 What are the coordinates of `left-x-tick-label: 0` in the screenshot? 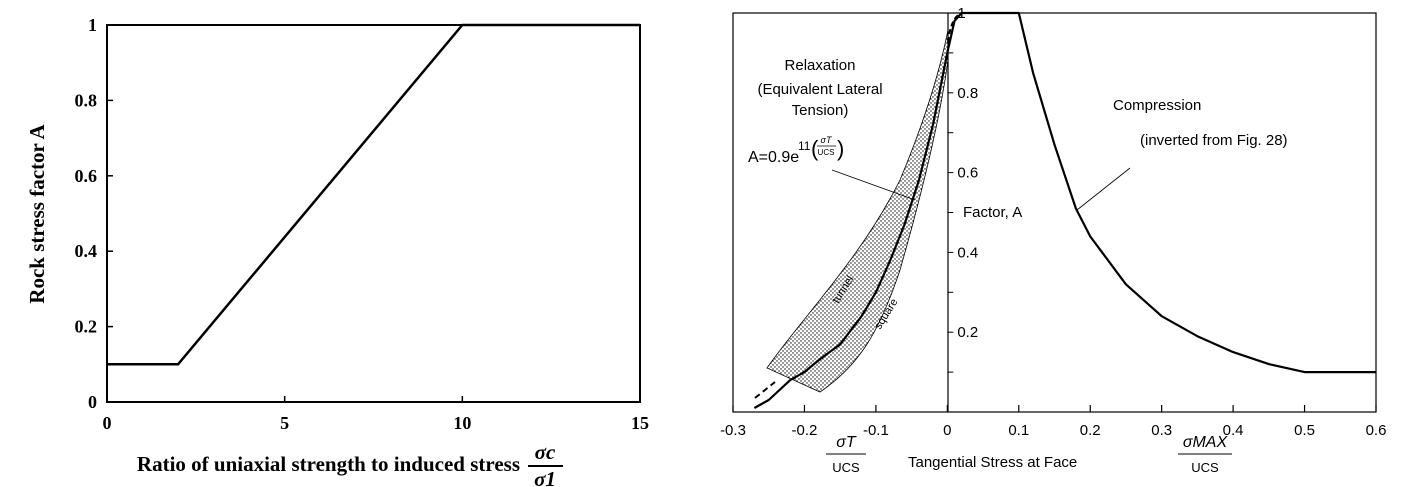 It's located at (107, 423).